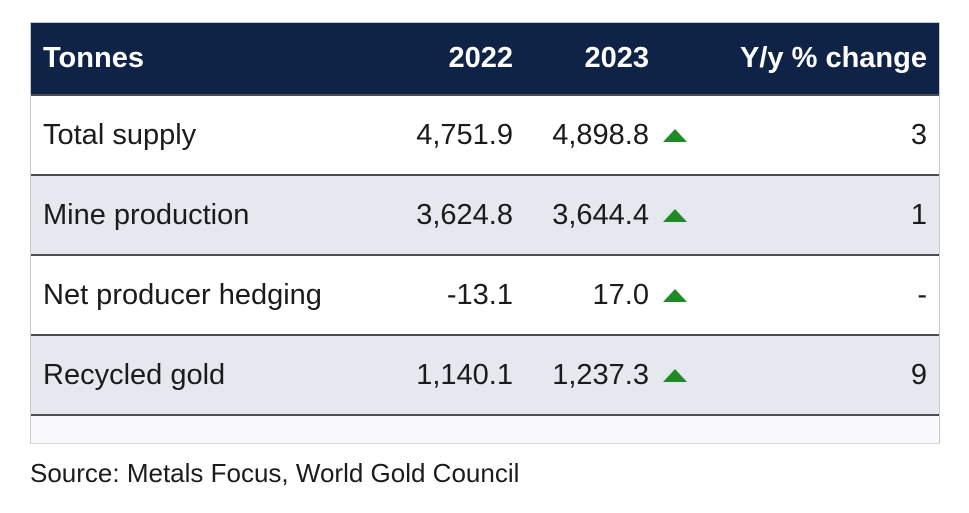 The image size is (969, 513). What do you see at coordinates (616, 58) in the screenshot?
I see `header-2023: 2023` at bounding box center [616, 58].